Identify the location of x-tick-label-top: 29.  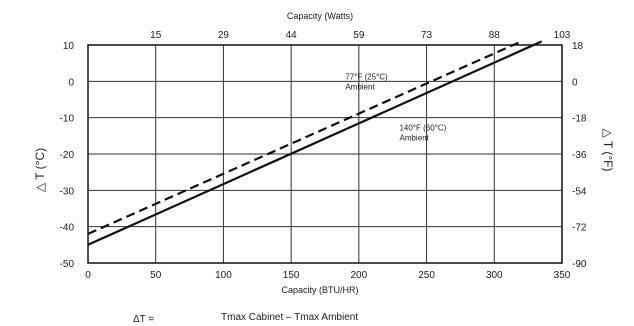
(224, 35).